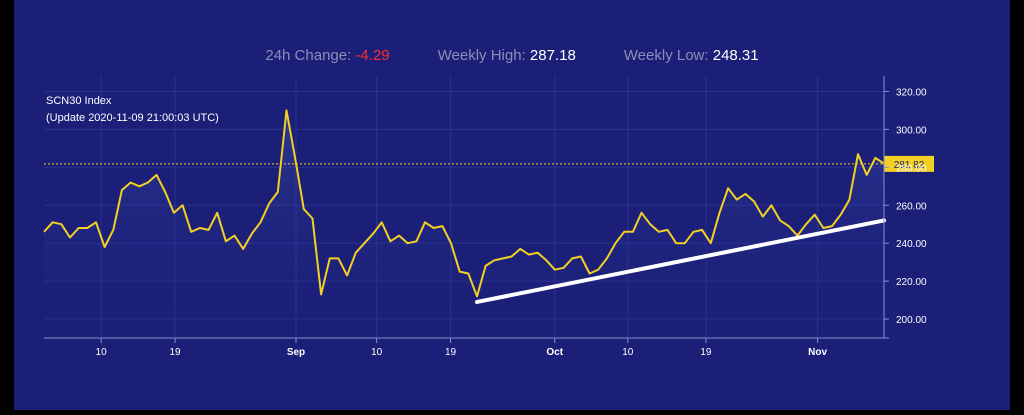 Image resolution: width=1024 pixels, height=415 pixels. What do you see at coordinates (911, 130) in the screenshot?
I see `y-tick-label: 300.00` at bounding box center [911, 130].